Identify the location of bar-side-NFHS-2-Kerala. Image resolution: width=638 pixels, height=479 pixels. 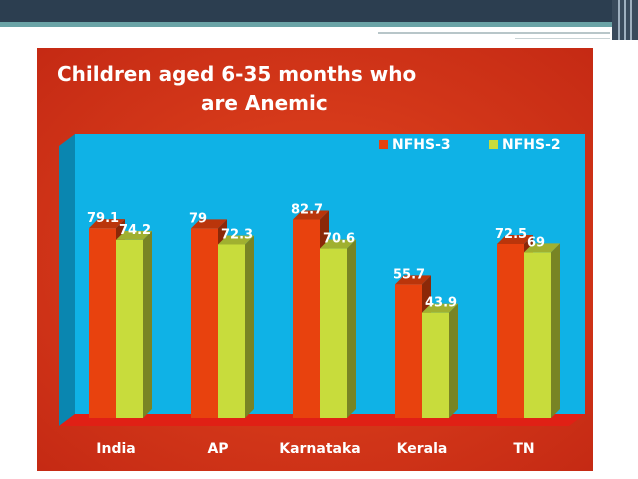
(453, 360).